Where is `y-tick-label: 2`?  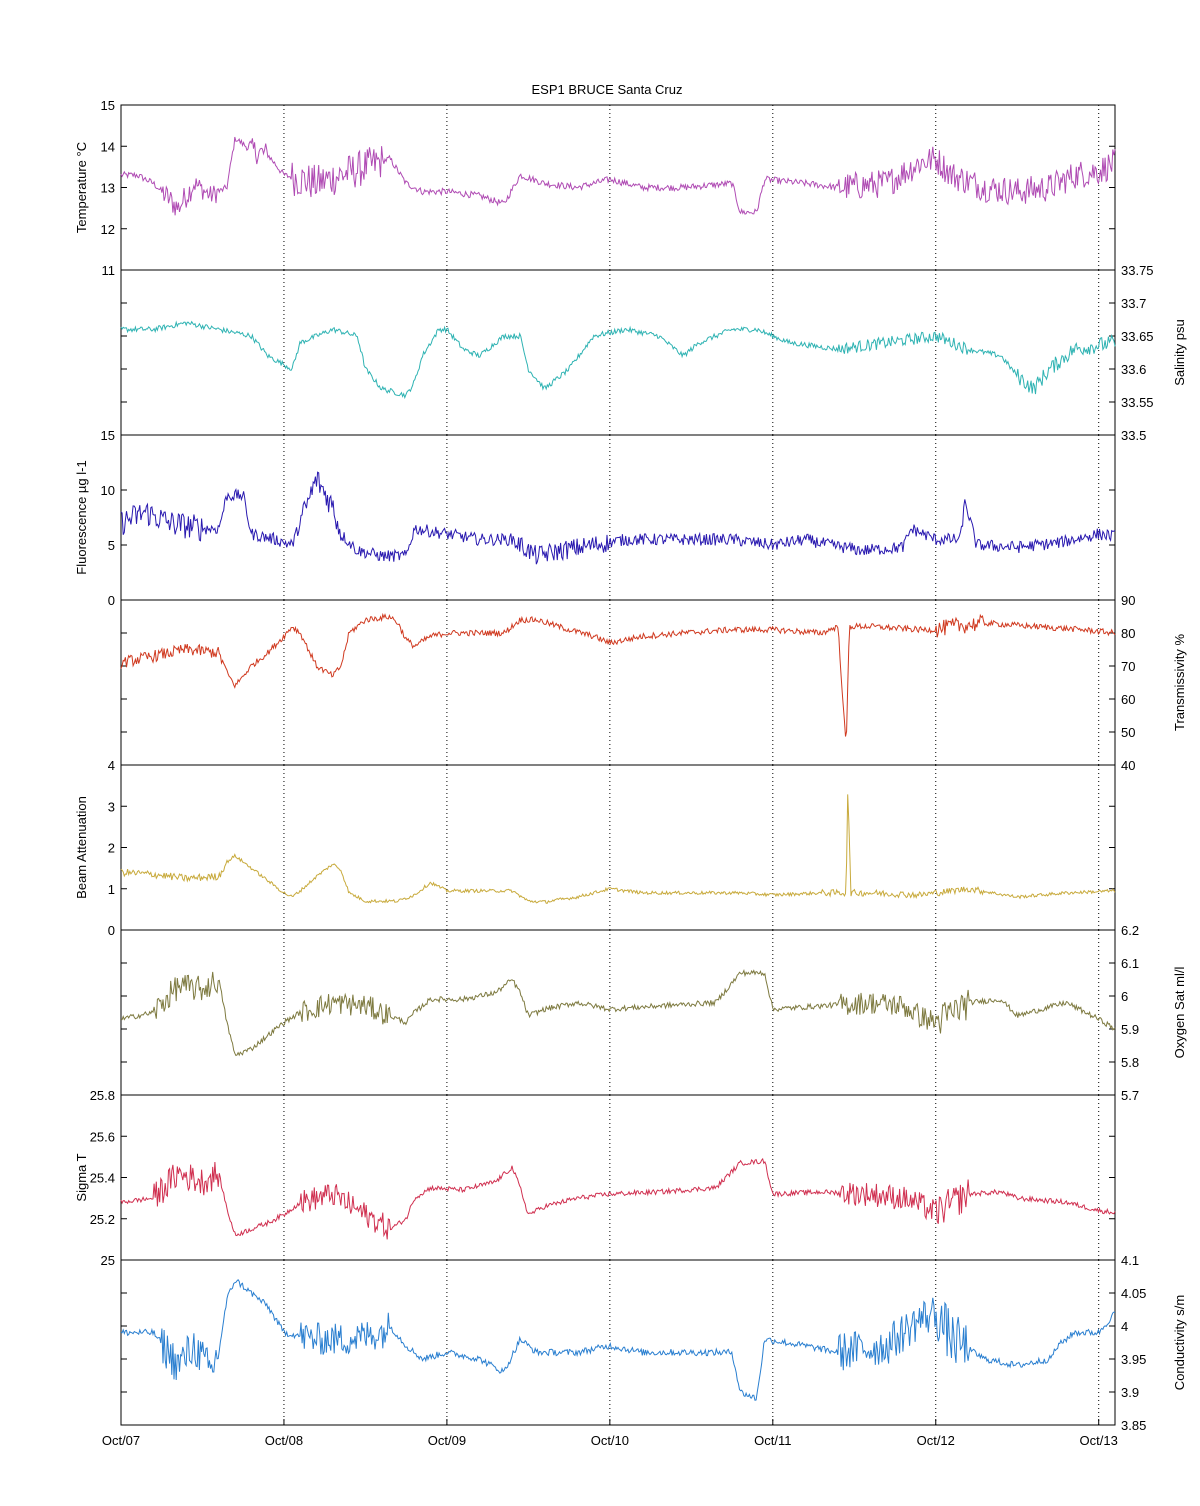 y-tick-label: 2 is located at coordinates (111, 848).